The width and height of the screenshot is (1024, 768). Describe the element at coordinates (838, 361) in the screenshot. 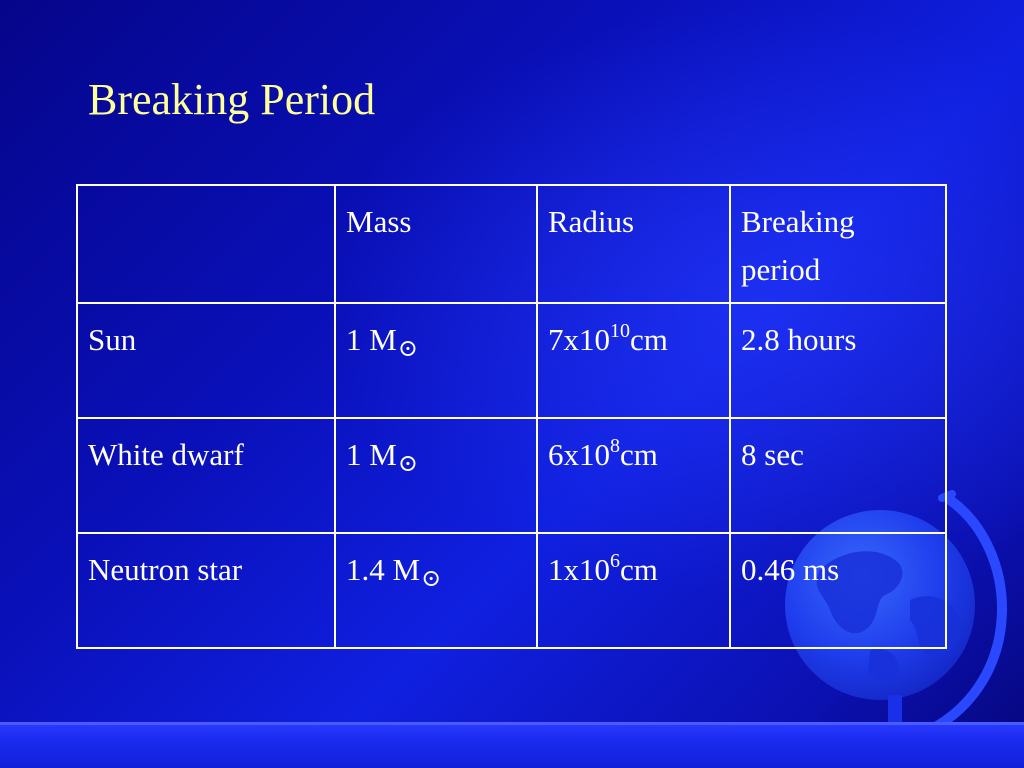

I see `period-cell: 2.8 hours` at that location.